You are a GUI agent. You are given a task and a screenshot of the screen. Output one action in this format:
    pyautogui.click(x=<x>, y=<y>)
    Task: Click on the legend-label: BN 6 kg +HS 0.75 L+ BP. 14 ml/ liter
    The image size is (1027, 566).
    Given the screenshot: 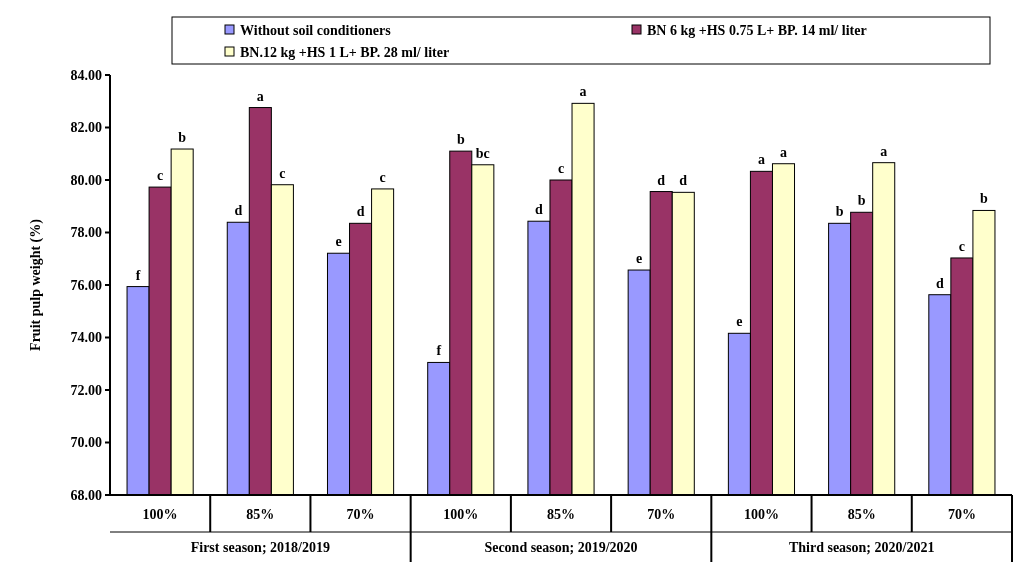 What is the action you would take?
    pyautogui.click(x=757, y=30)
    